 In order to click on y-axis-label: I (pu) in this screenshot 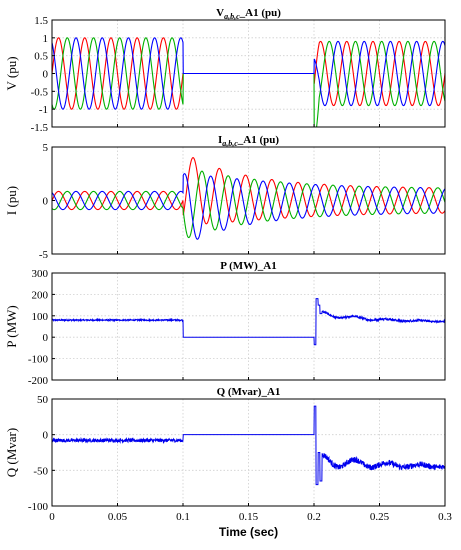, I will do `click(11, 200)`.